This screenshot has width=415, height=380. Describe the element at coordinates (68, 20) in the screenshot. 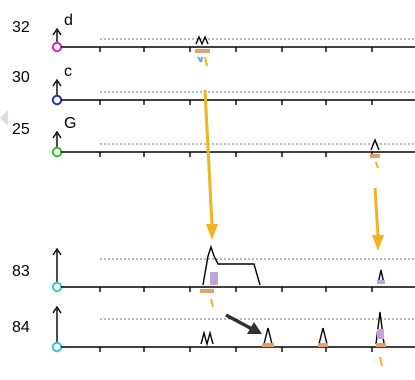

I see `track-letter-32: d` at that location.